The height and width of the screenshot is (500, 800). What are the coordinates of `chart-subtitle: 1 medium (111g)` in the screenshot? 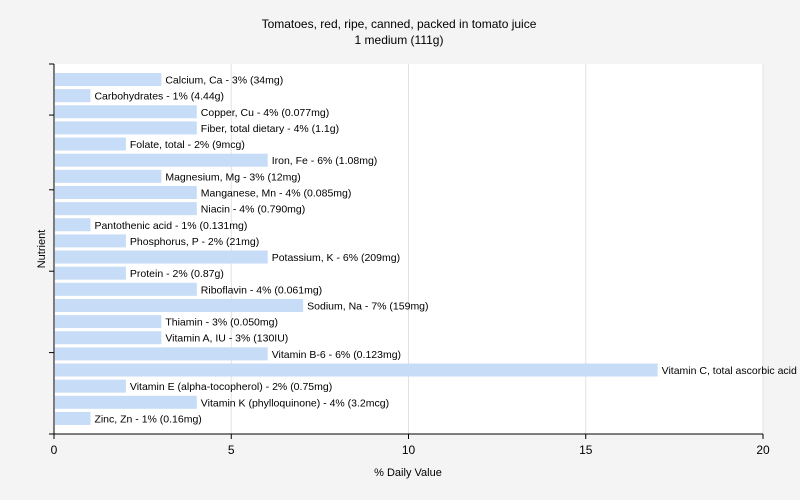 It's located at (399, 40).